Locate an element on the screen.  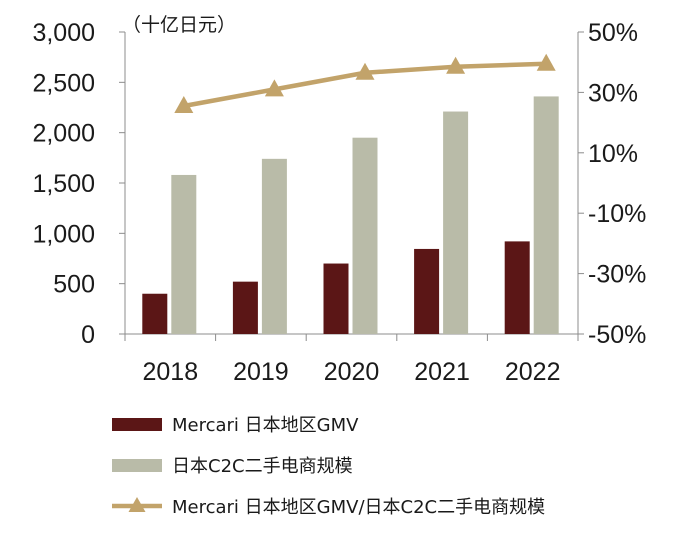
x-tick-label: 2020 is located at coordinates (352, 372).